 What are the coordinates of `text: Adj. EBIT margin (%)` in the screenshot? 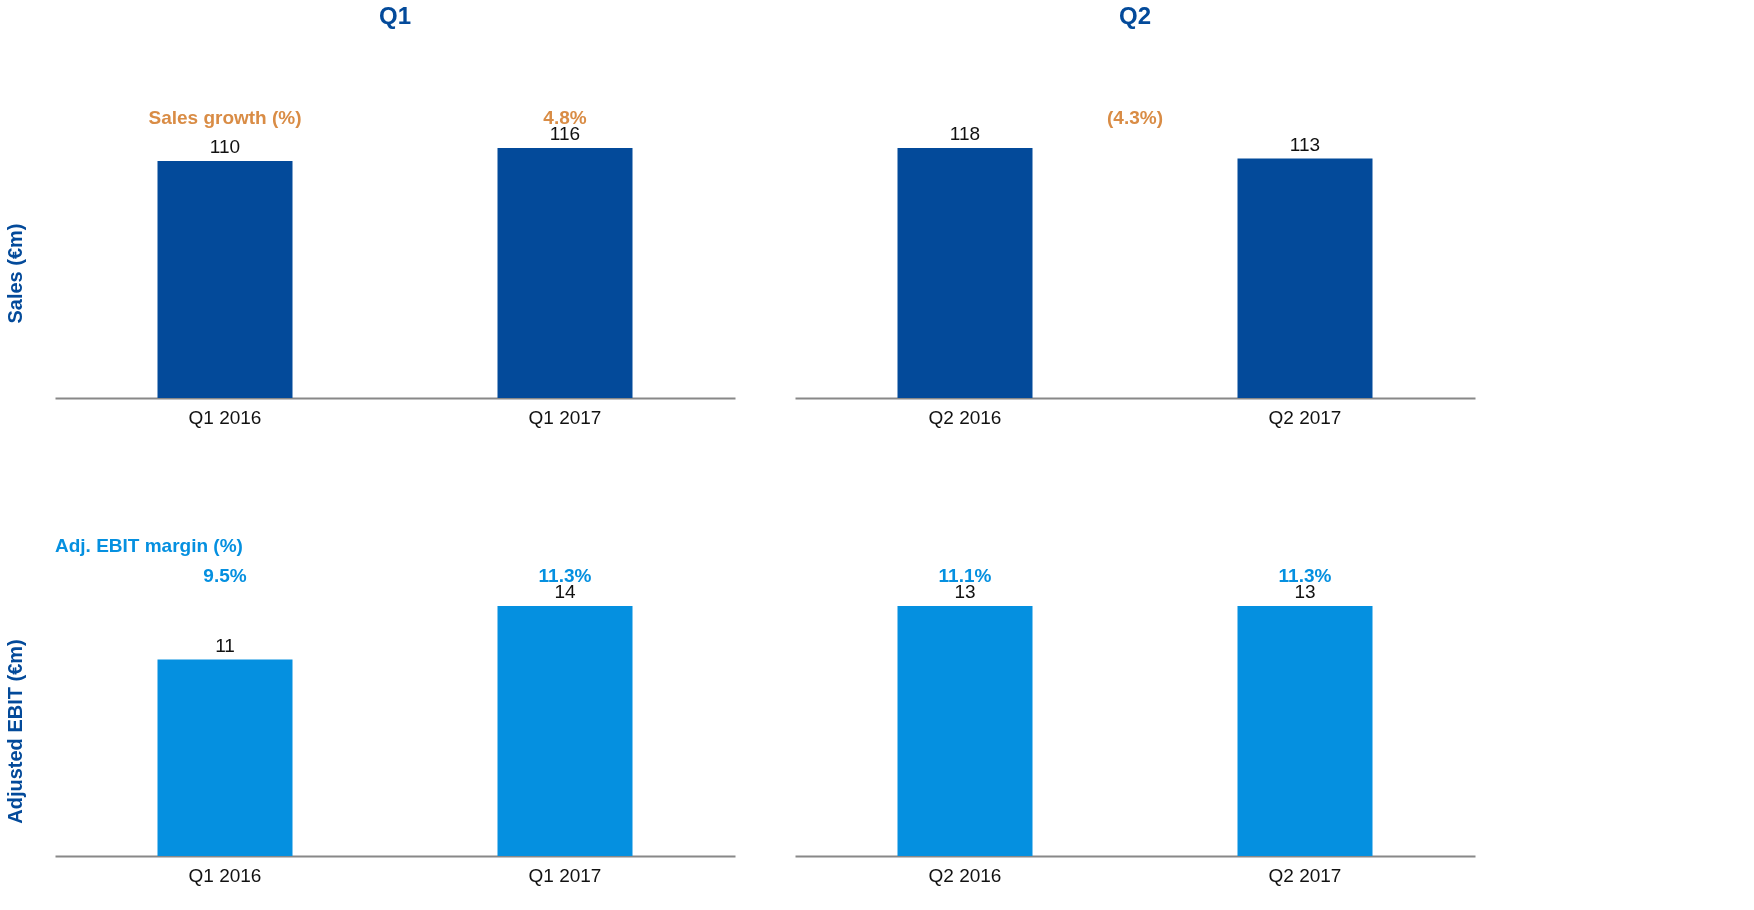 It's located at (149, 545).